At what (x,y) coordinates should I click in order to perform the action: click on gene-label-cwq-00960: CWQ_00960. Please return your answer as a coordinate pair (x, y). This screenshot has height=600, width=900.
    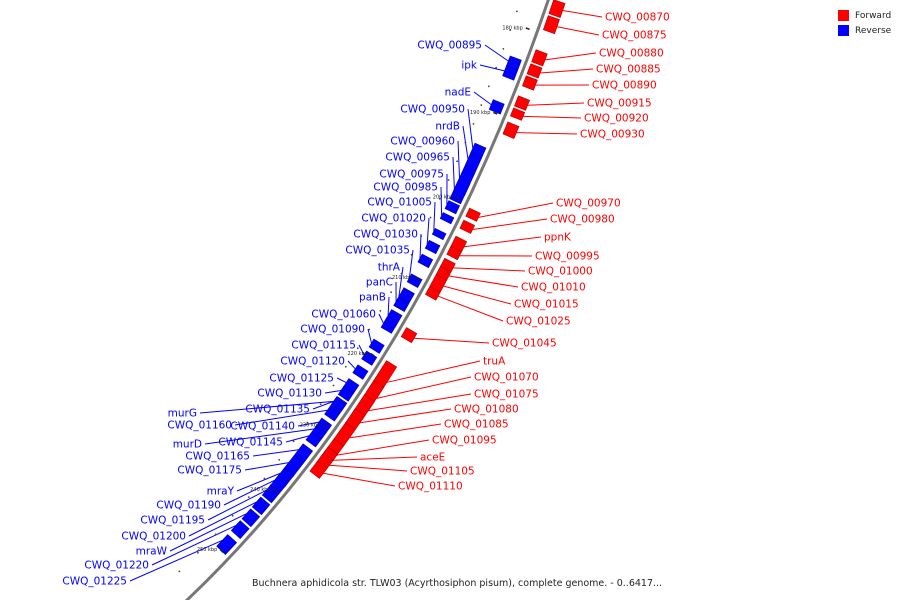
    Looking at the image, I should click on (422, 142).